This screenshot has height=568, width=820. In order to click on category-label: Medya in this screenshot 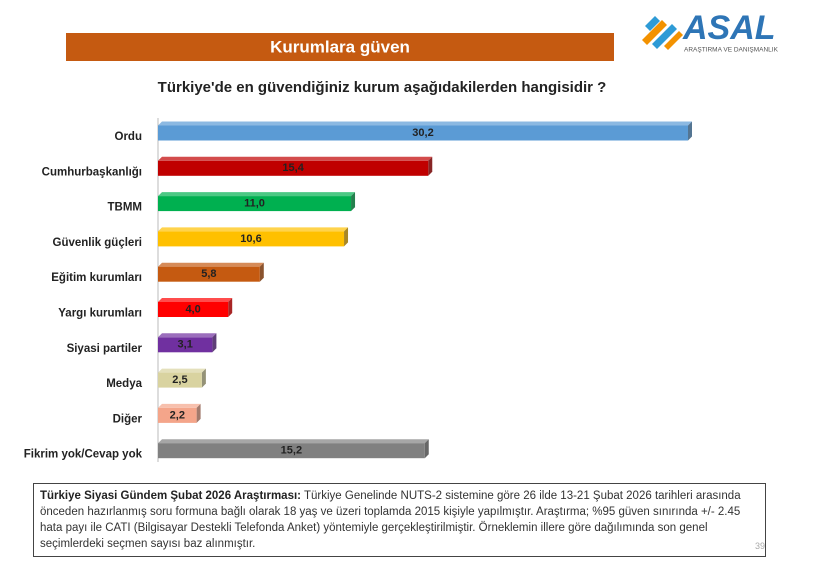, I will do `click(124, 384)`.